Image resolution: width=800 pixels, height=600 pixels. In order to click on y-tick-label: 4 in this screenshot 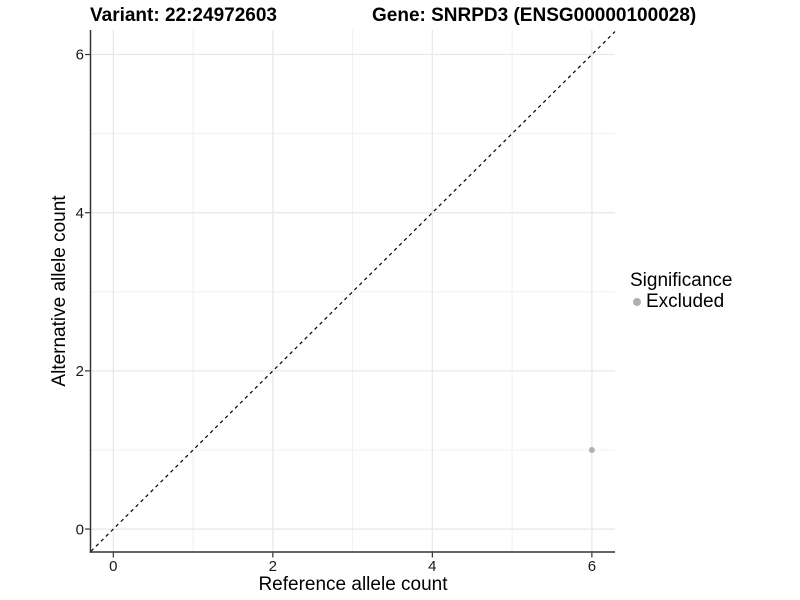, I will do `click(80, 213)`.